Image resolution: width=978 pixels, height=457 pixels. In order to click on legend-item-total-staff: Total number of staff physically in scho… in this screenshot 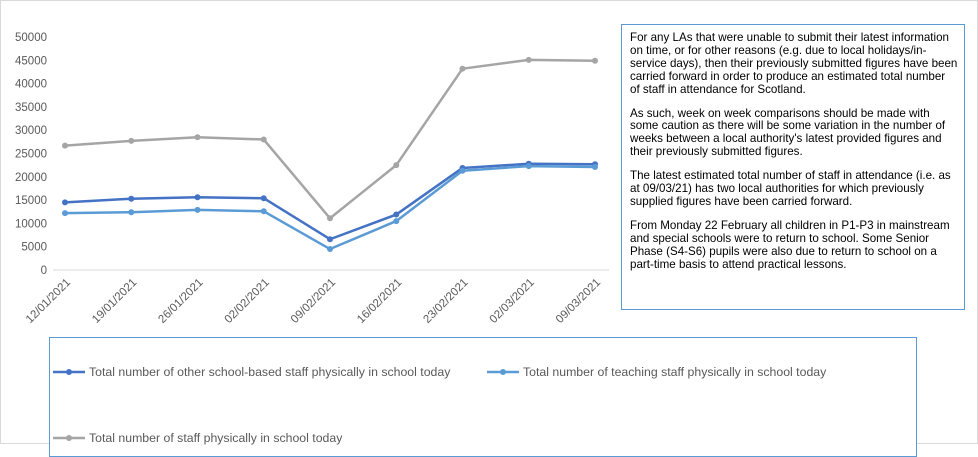, I will do `click(197, 438)`.